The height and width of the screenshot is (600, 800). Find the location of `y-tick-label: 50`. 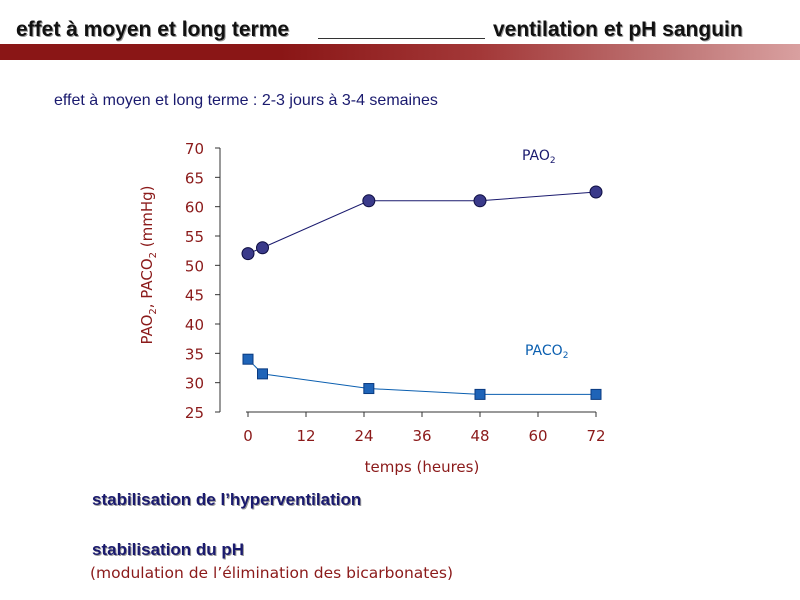

y-tick-label: 50 is located at coordinates (194, 266).